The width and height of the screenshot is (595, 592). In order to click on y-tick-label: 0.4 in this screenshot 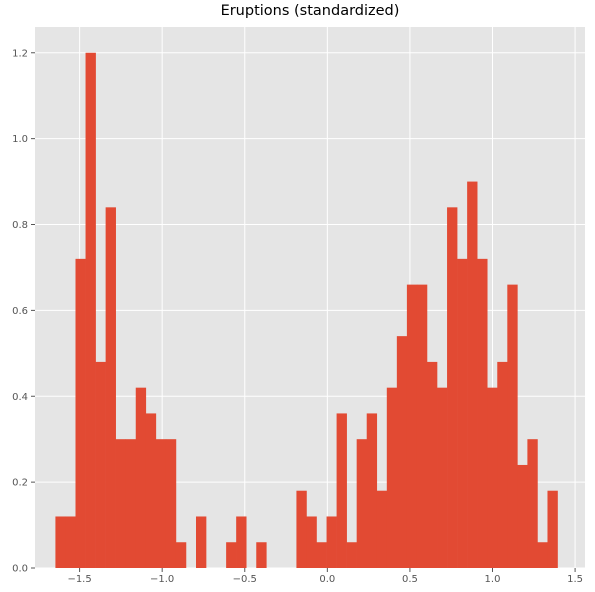, I will do `click(20, 397)`.